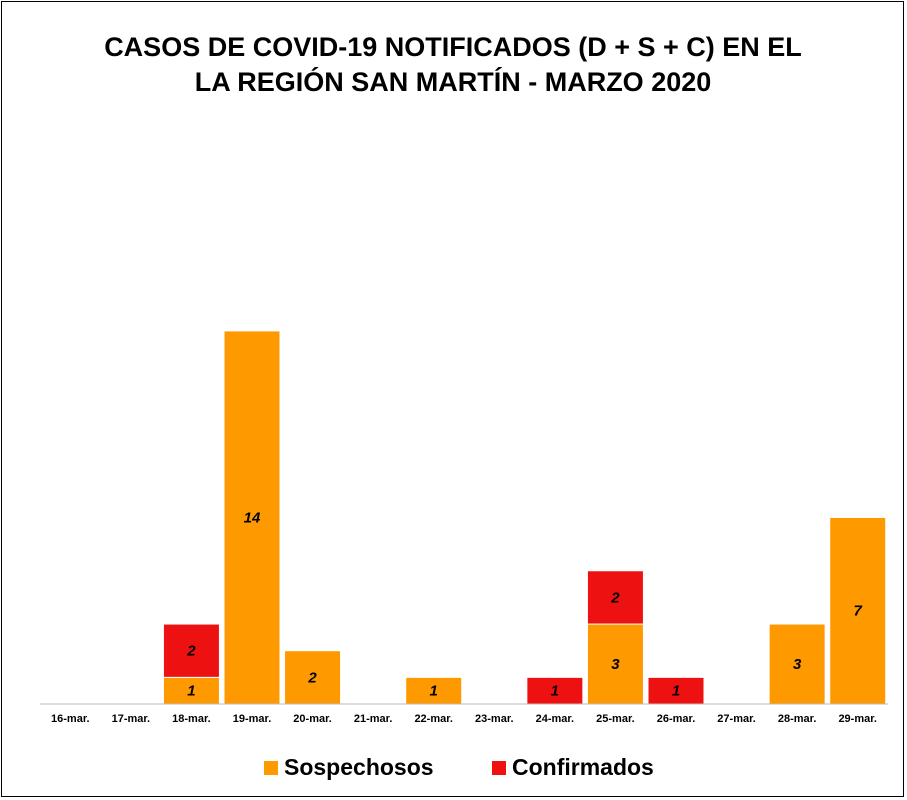 The image size is (907, 800). What do you see at coordinates (131, 719) in the screenshot?
I see `x-tick-label: 17-mar.` at bounding box center [131, 719].